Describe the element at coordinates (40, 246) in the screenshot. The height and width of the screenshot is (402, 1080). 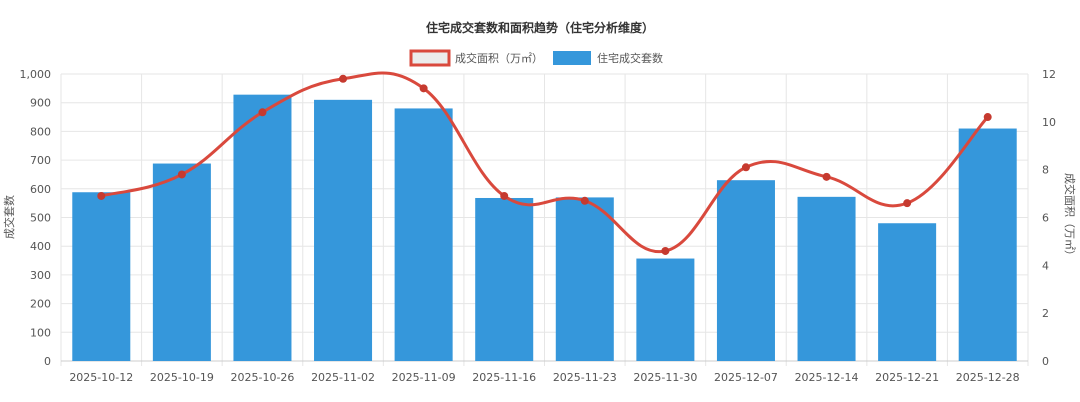
I see `y-tick-label: 400` at that location.